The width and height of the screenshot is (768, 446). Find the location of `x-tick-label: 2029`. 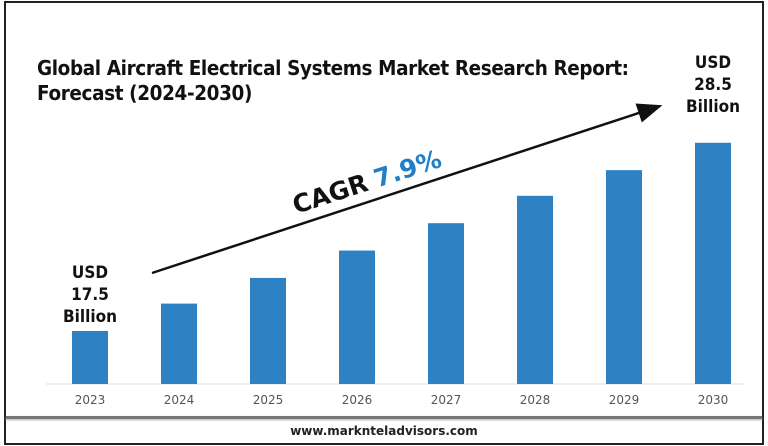

x-tick-label: 2029 is located at coordinates (624, 400).